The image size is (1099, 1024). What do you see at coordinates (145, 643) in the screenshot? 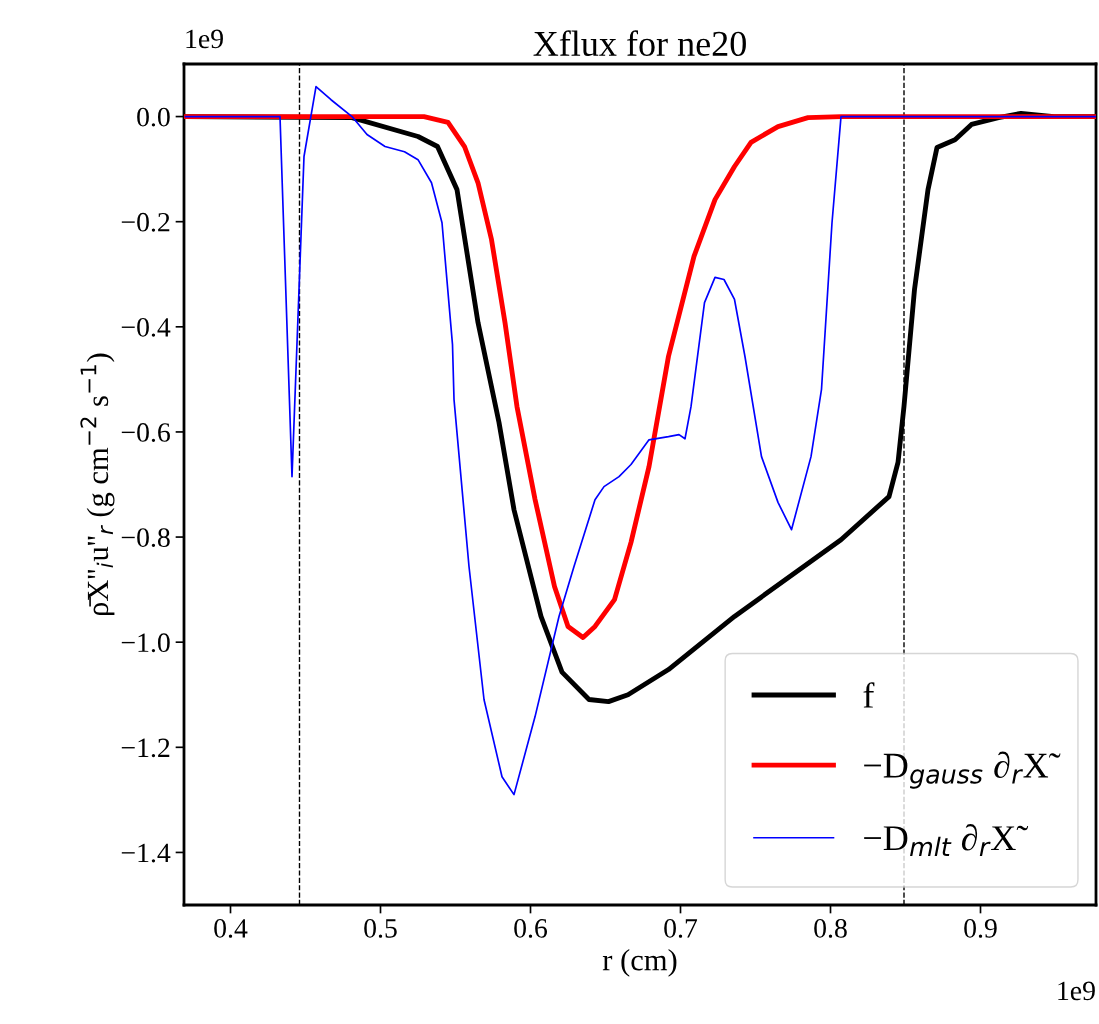
I see `y-tick-label: −1.0` at bounding box center [145, 643].